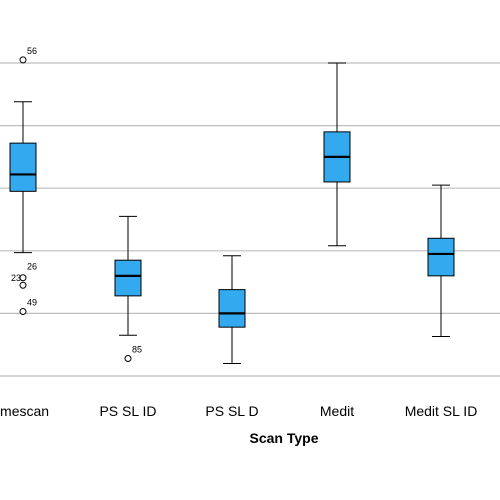 This screenshot has width=500, height=500. I want to click on outlier-label: 26, so click(32, 267).